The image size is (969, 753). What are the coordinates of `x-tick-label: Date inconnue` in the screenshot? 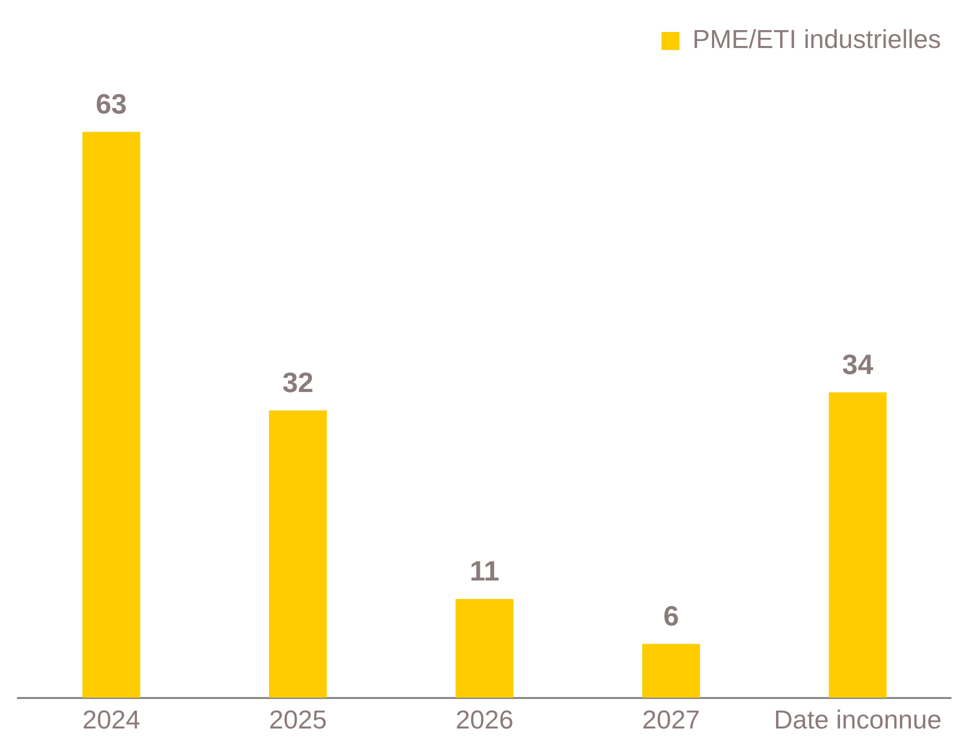 It's located at (858, 719).